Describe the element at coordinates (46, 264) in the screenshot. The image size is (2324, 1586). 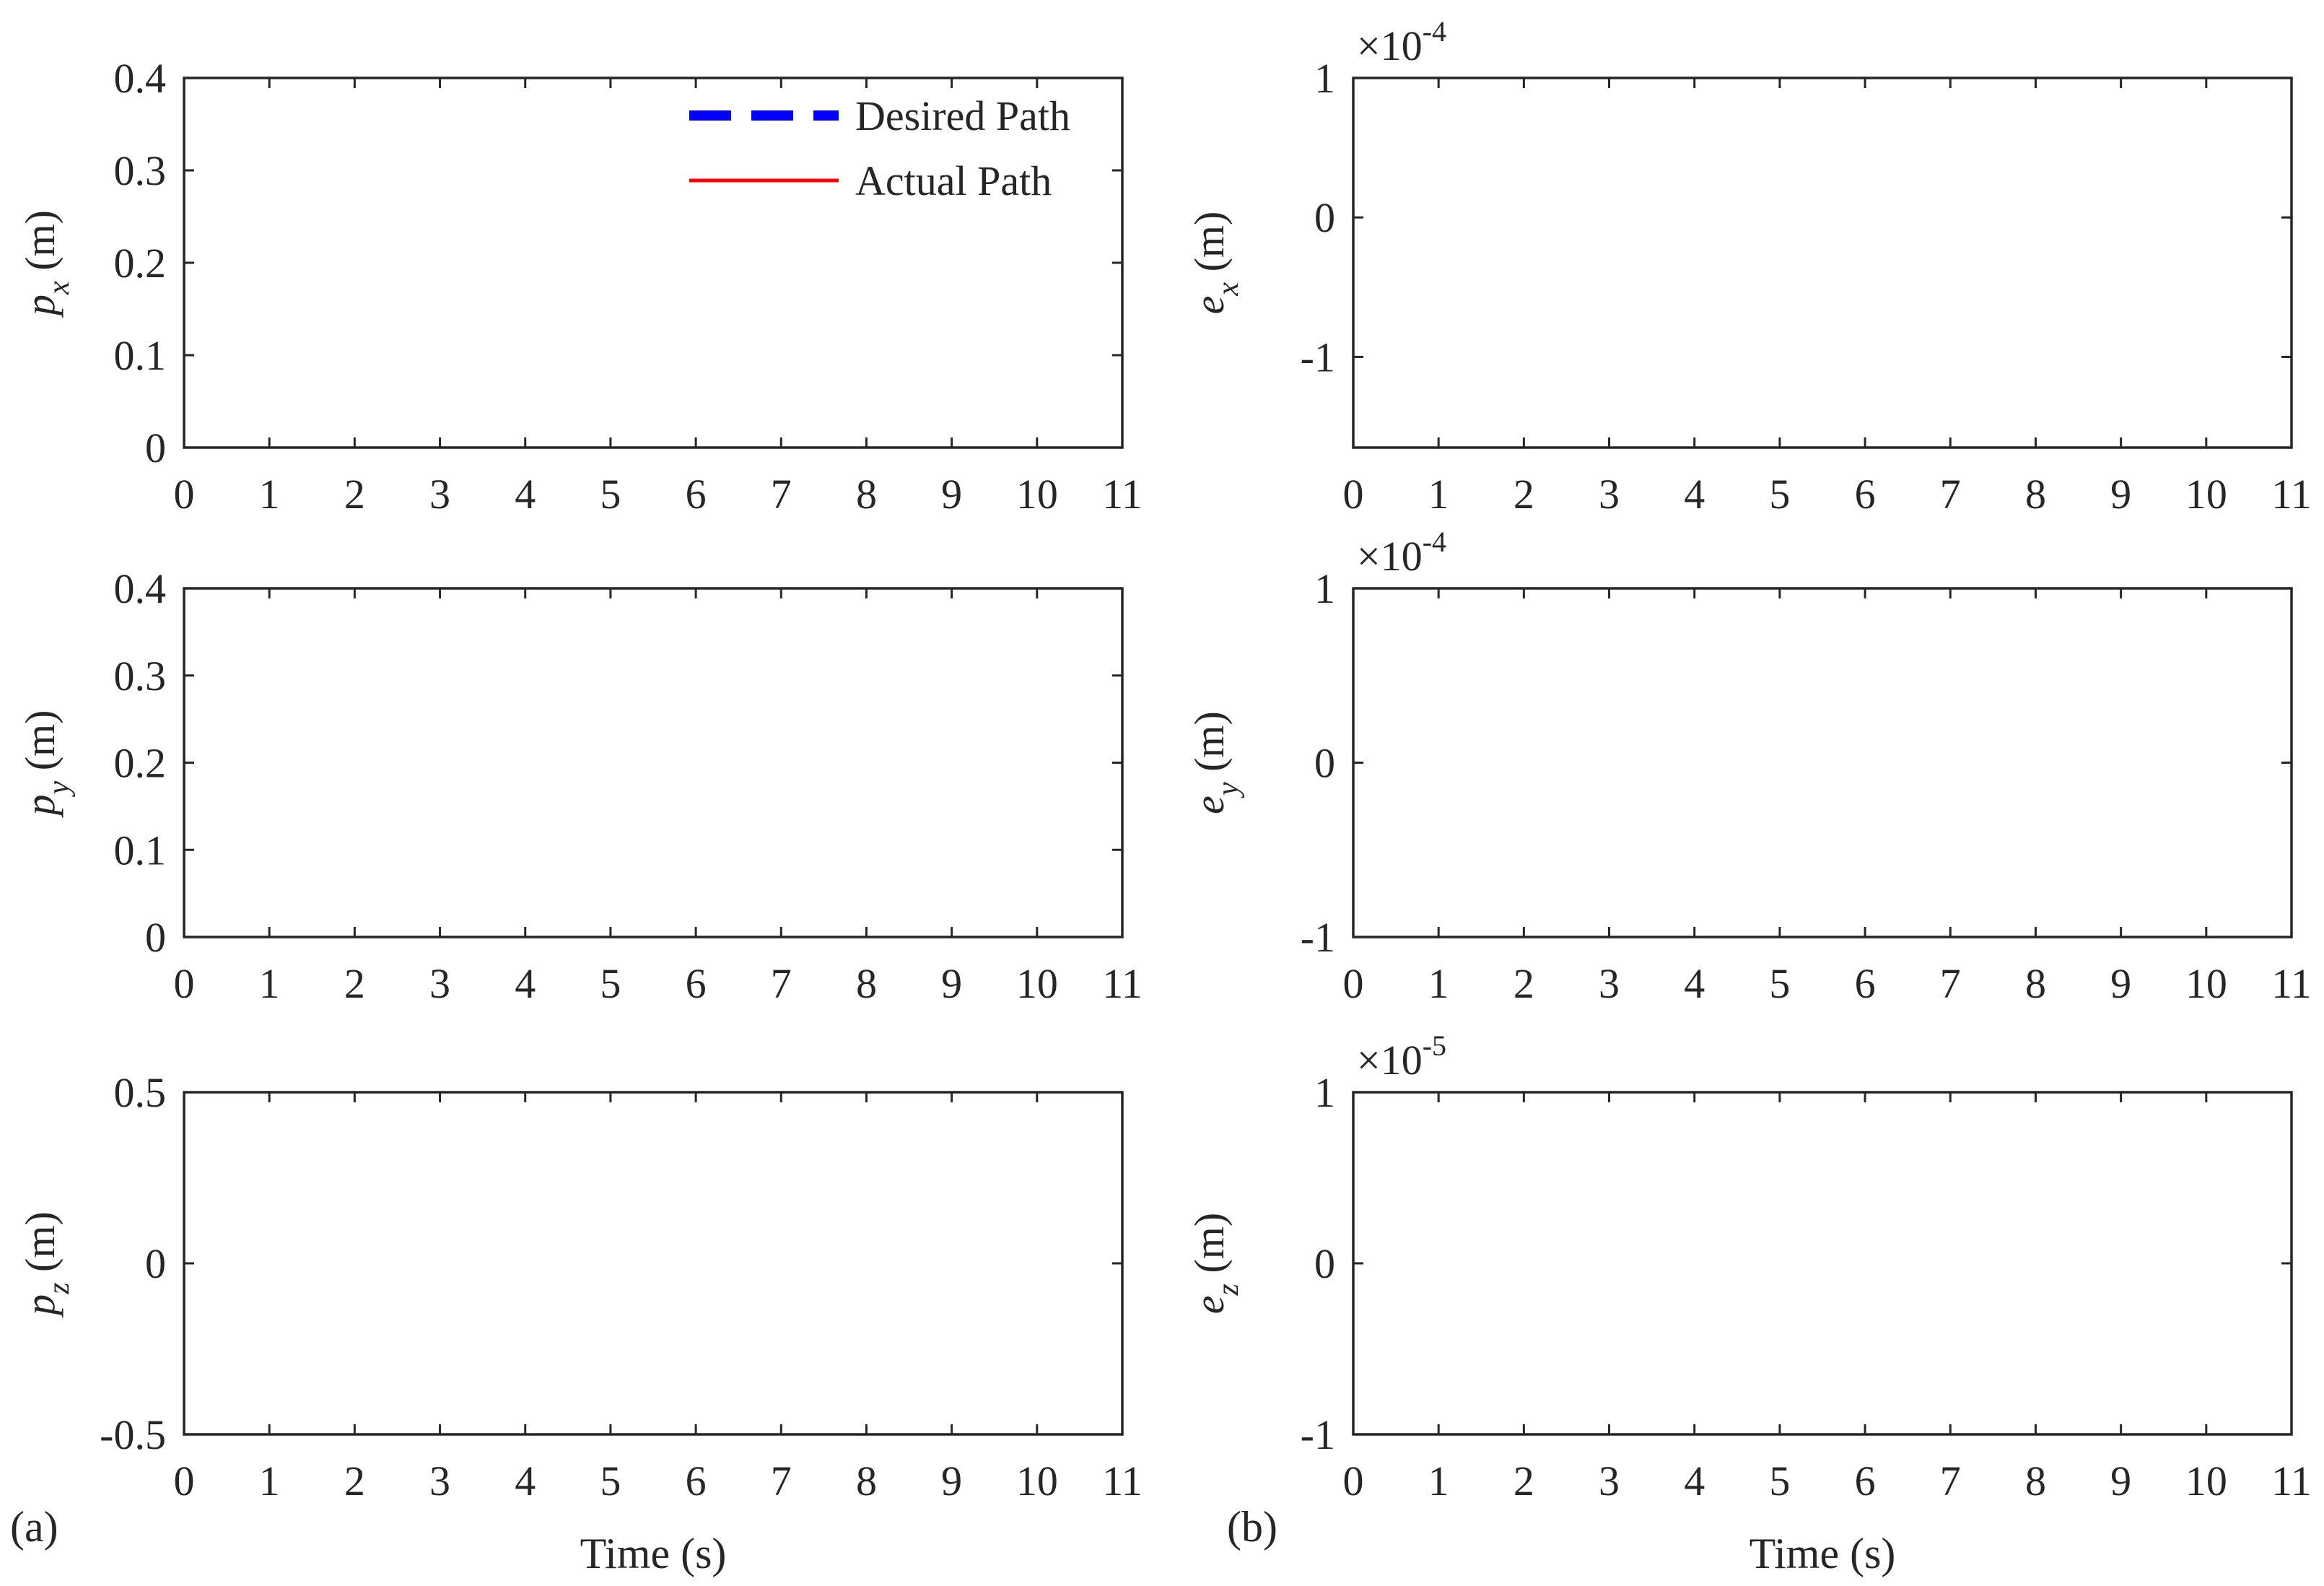
I see `y-axis-label: px (m)` at that location.